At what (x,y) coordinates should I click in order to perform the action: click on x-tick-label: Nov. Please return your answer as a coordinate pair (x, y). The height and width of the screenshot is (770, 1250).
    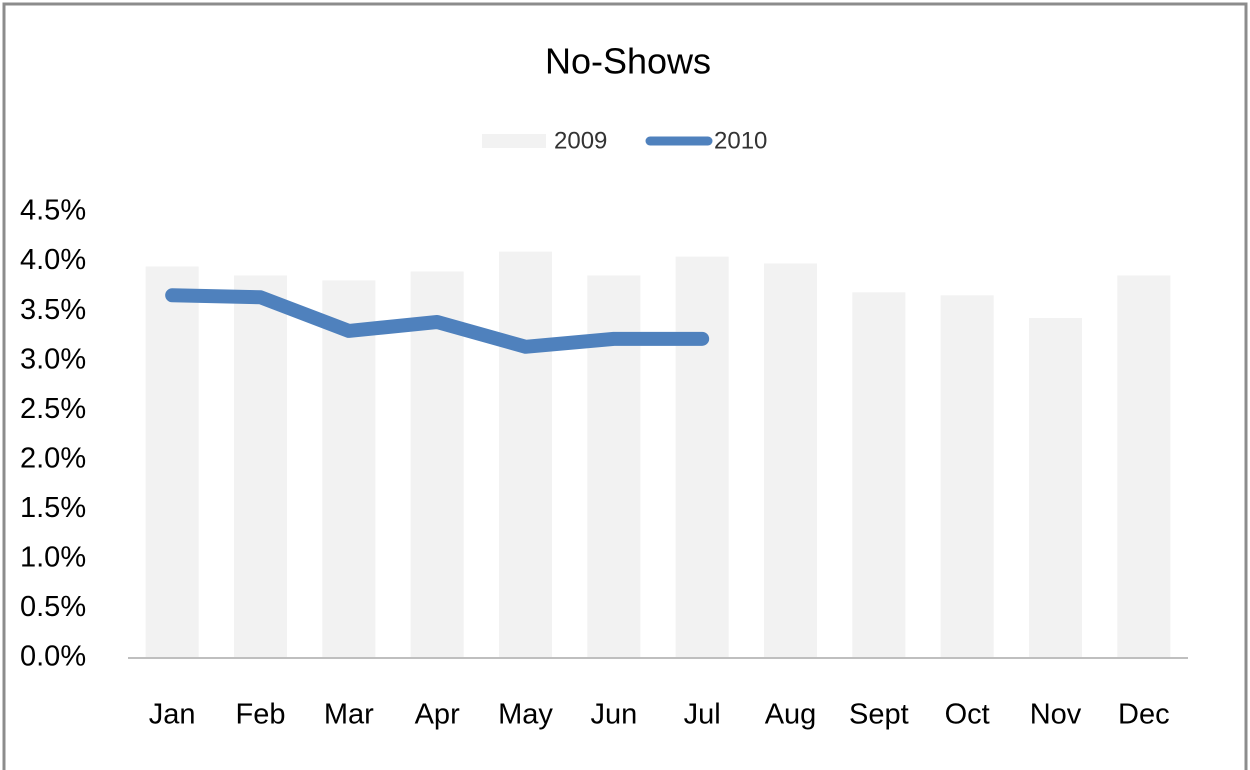
    Looking at the image, I should click on (1056, 715).